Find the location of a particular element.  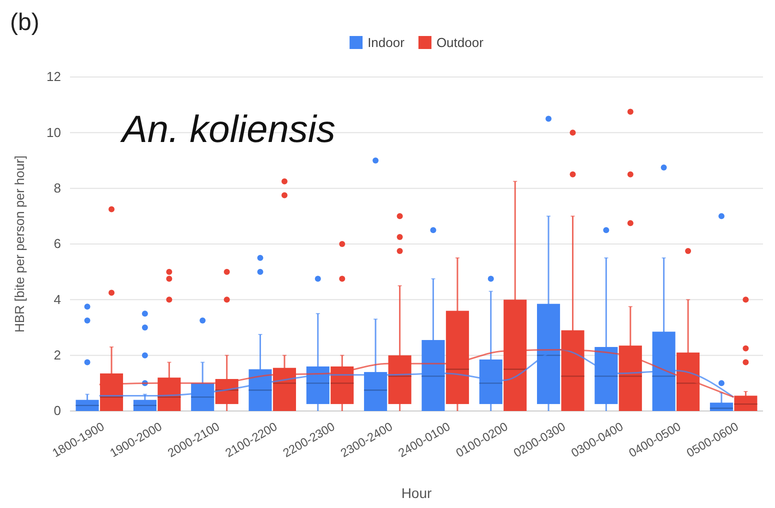

y-axis-title: HBR [bite per person per hour] is located at coordinates (19, 244).